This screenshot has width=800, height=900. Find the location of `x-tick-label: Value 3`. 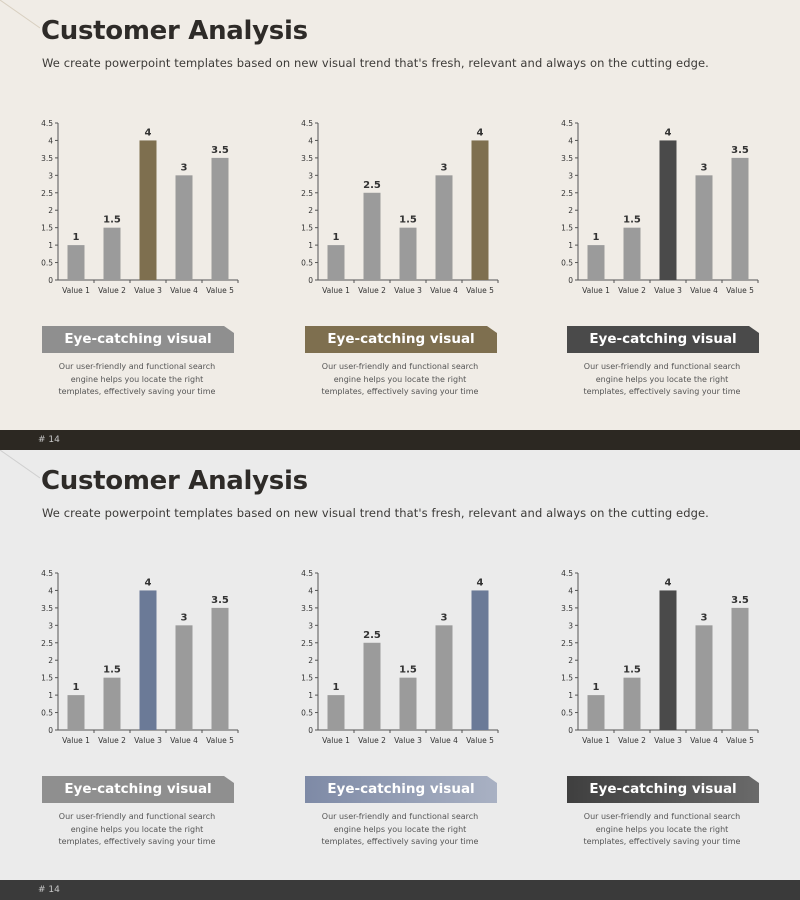

x-tick-label: Value 3 is located at coordinates (408, 740).